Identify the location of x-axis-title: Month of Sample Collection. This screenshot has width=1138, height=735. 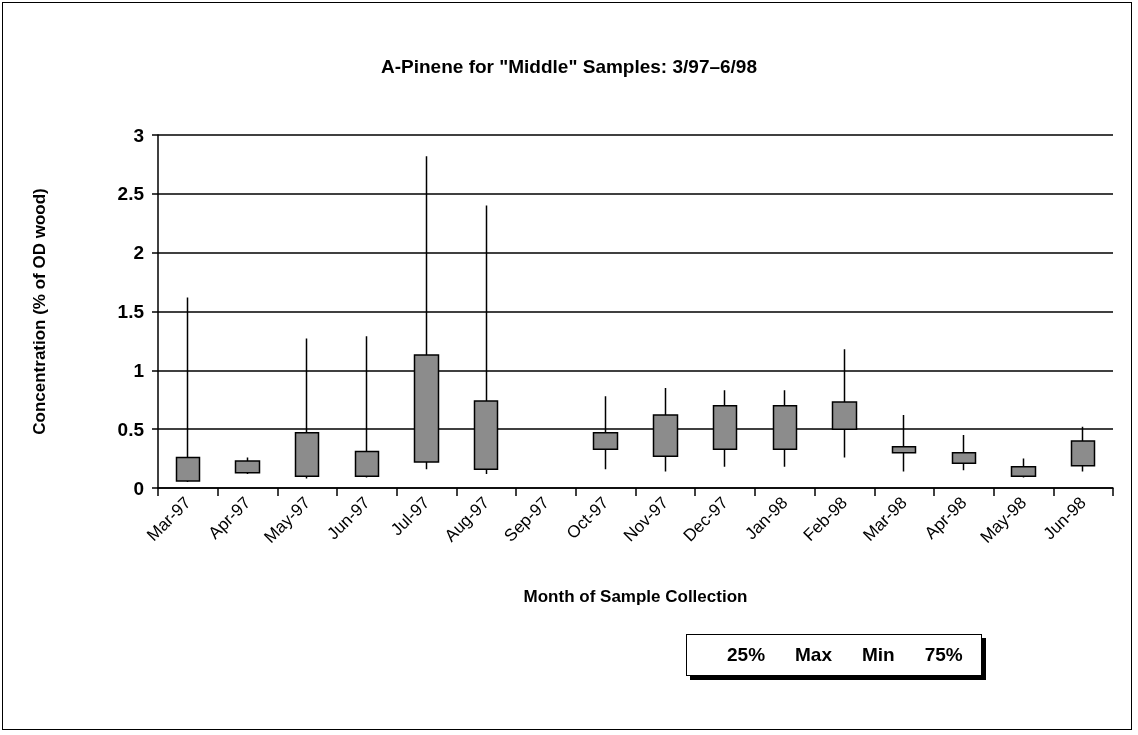
(635, 596).